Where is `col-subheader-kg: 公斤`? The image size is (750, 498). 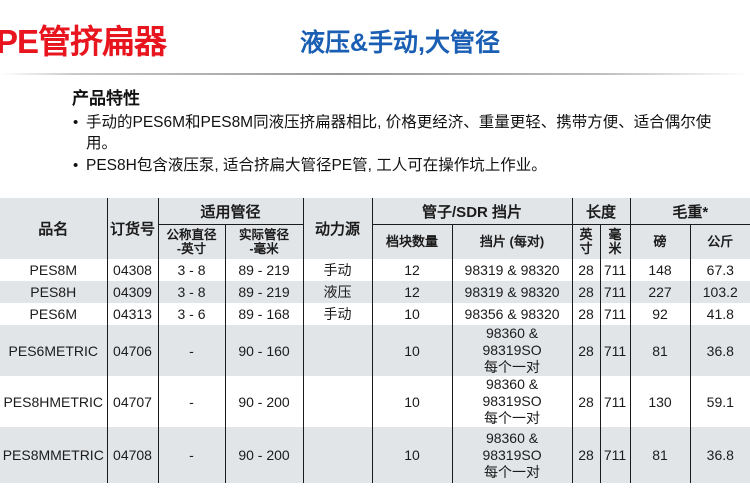 col-subheader-kg: 公斤 is located at coordinates (719, 241).